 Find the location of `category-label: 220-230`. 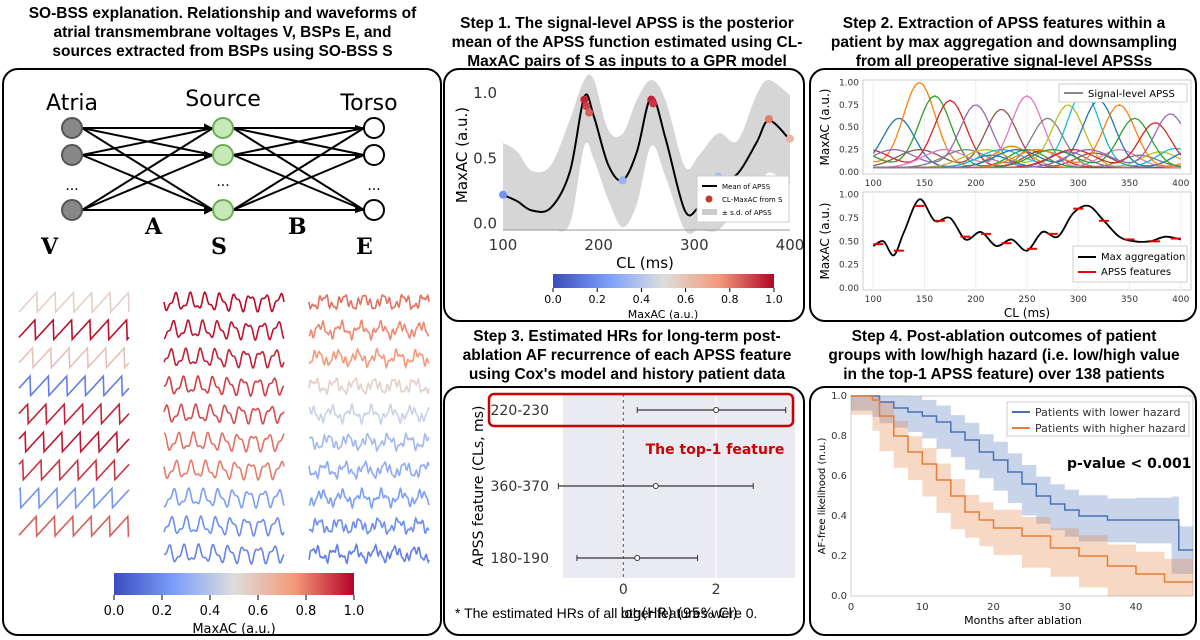

category-label: 220-230 is located at coordinates (520, 411).